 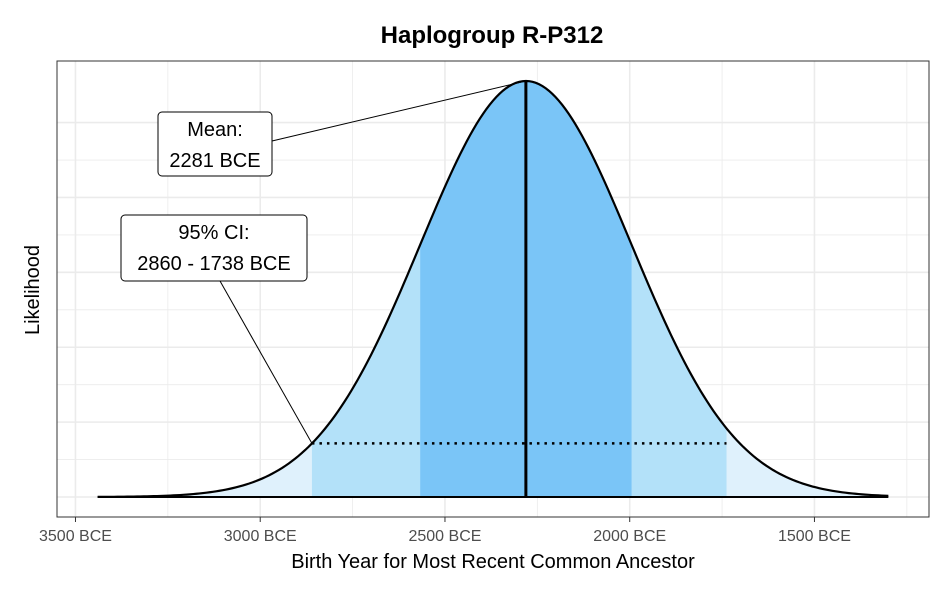 I want to click on x-tick-label: 1500 BCE, so click(x=814, y=536).